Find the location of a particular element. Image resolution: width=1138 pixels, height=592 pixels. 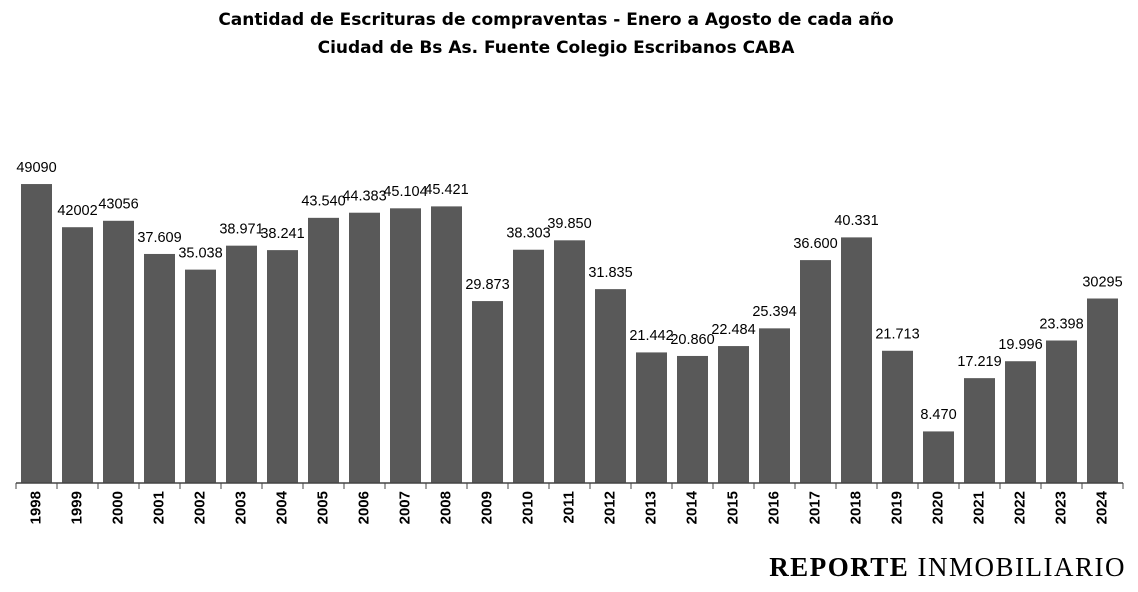

x-tick-label: 2004 is located at coordinates (281, 507).